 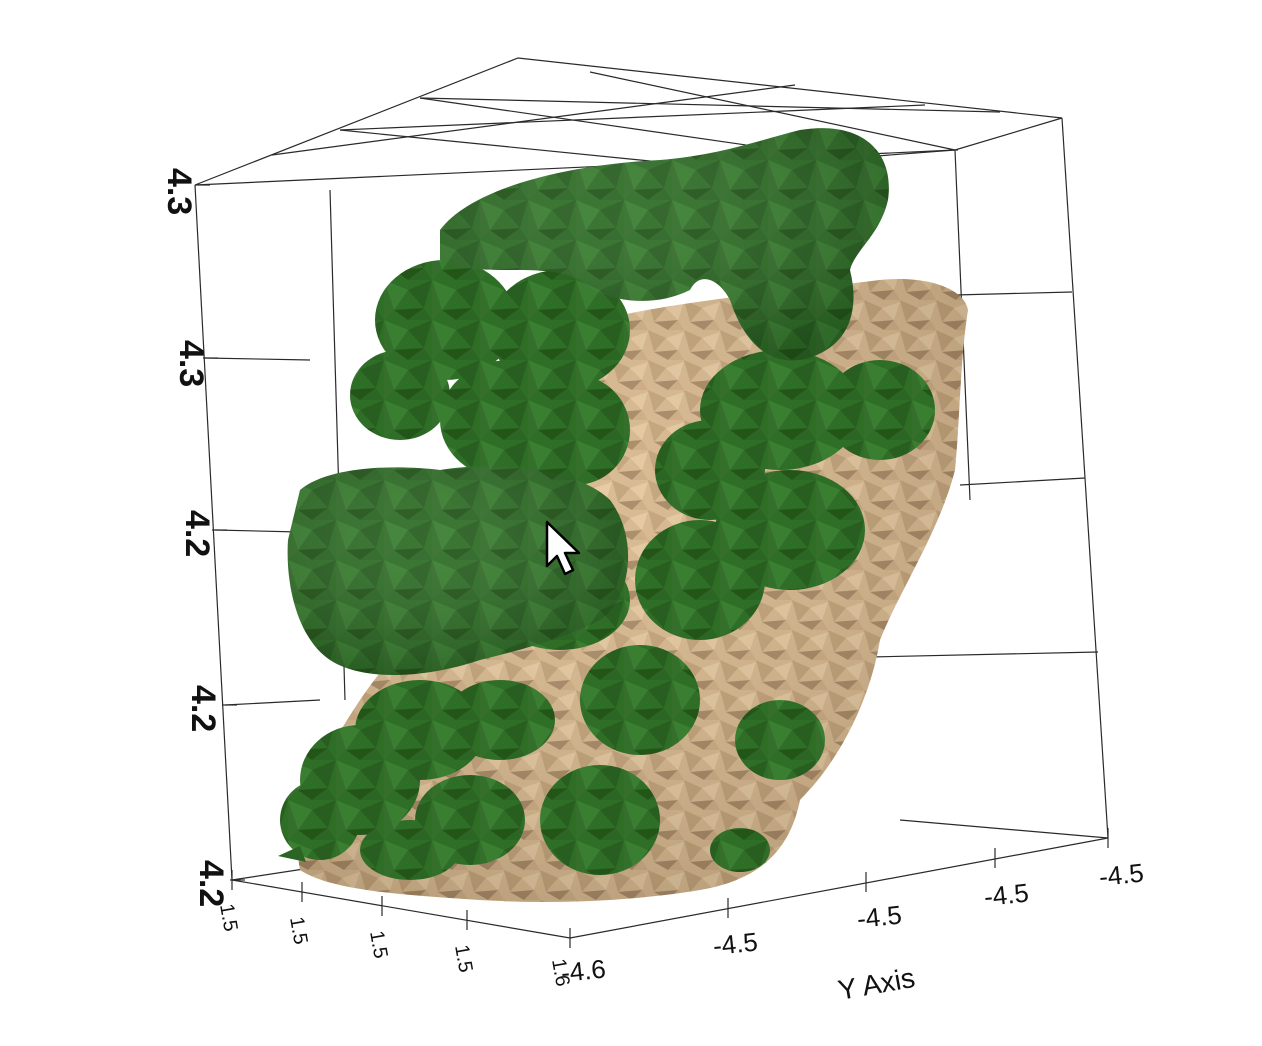 I want to click on z-axis: 4.3 4.3 4.2 4.2 4.2, so click(x=195, y=537).